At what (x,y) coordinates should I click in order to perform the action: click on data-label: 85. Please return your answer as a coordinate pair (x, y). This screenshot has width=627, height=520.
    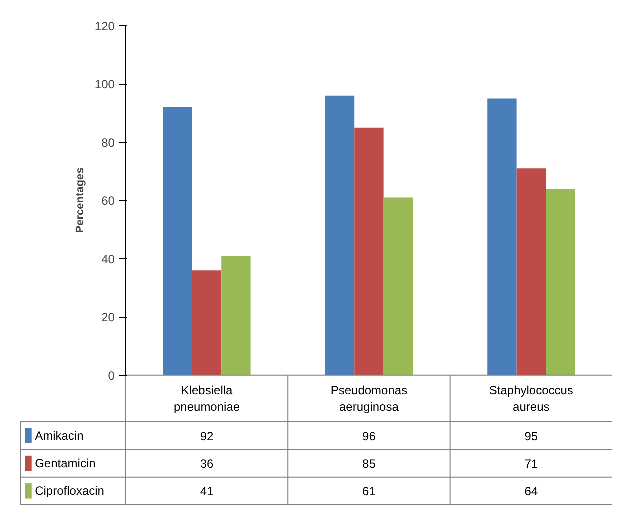
    Looking at the image, I should click on (369, 464).